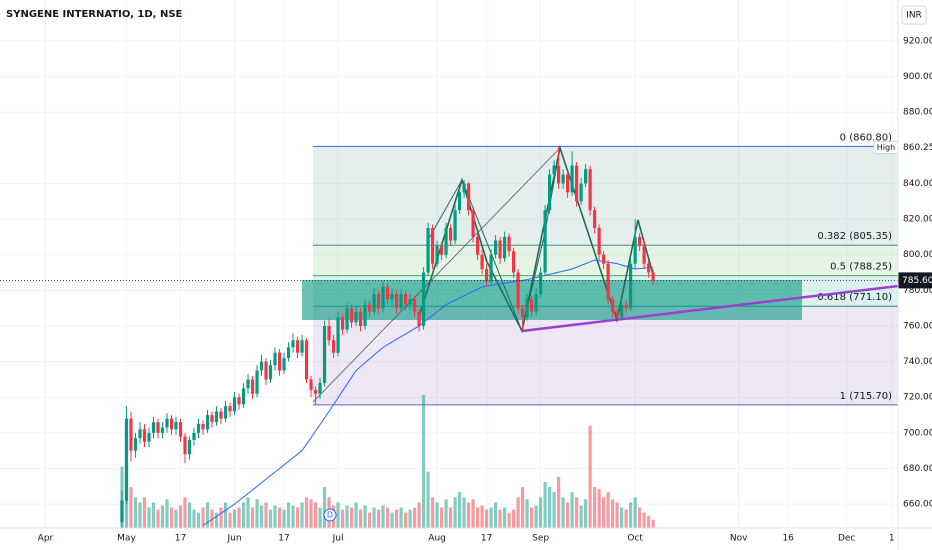  What do you see at coordinates (917, 326) in the screenshot?
I see `y-tick-label: 760.00` at bounding box center [917, 326].